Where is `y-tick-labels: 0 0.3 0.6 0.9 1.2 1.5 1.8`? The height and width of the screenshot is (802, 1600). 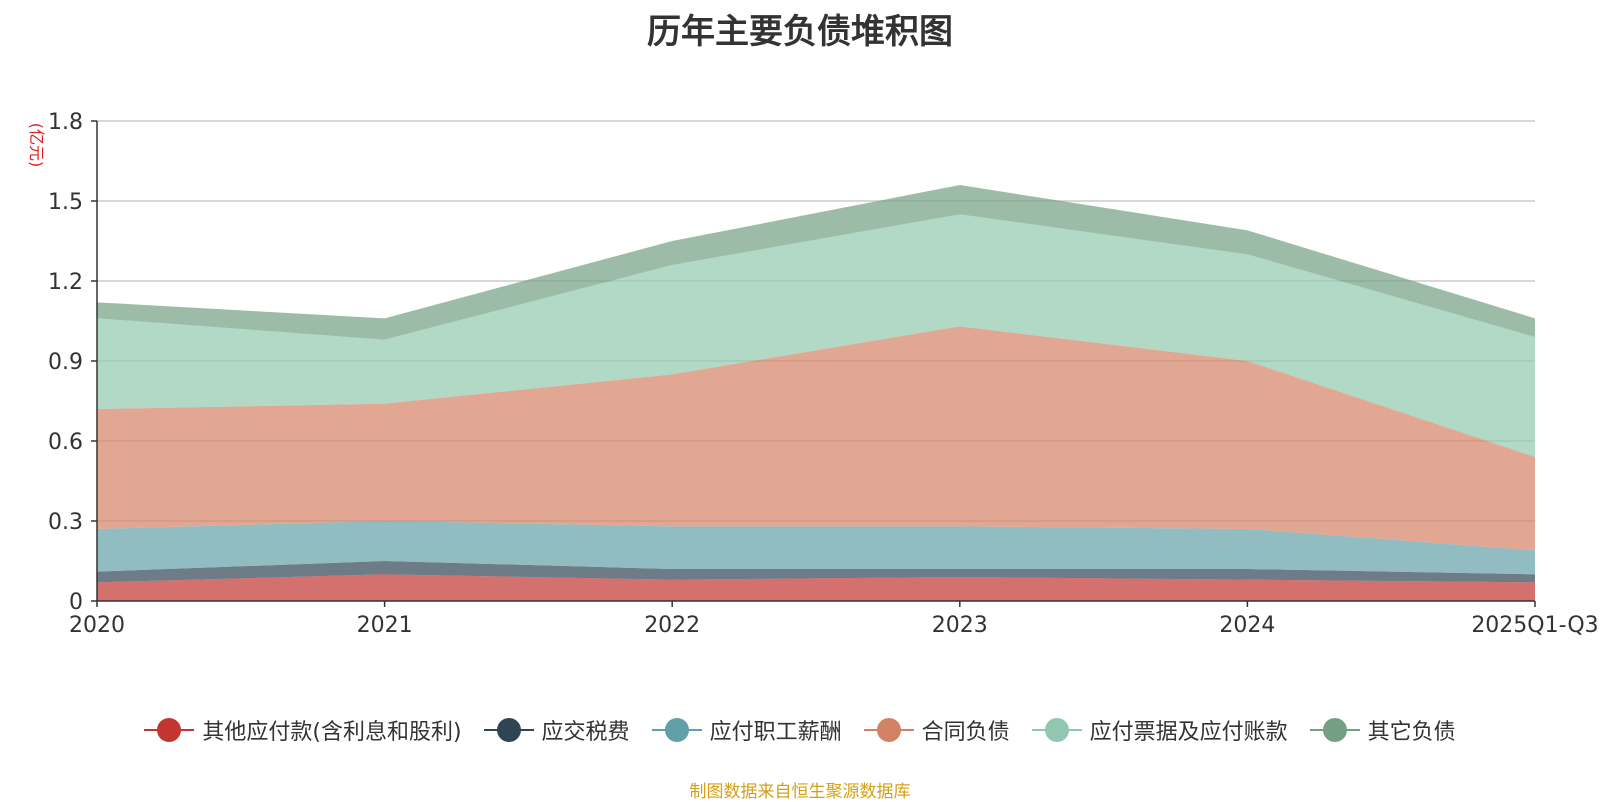
y-tick-labels: 0 0.3 0.6 0.9 1.2 1.5 1.8 is located at coordinates (72, 362).